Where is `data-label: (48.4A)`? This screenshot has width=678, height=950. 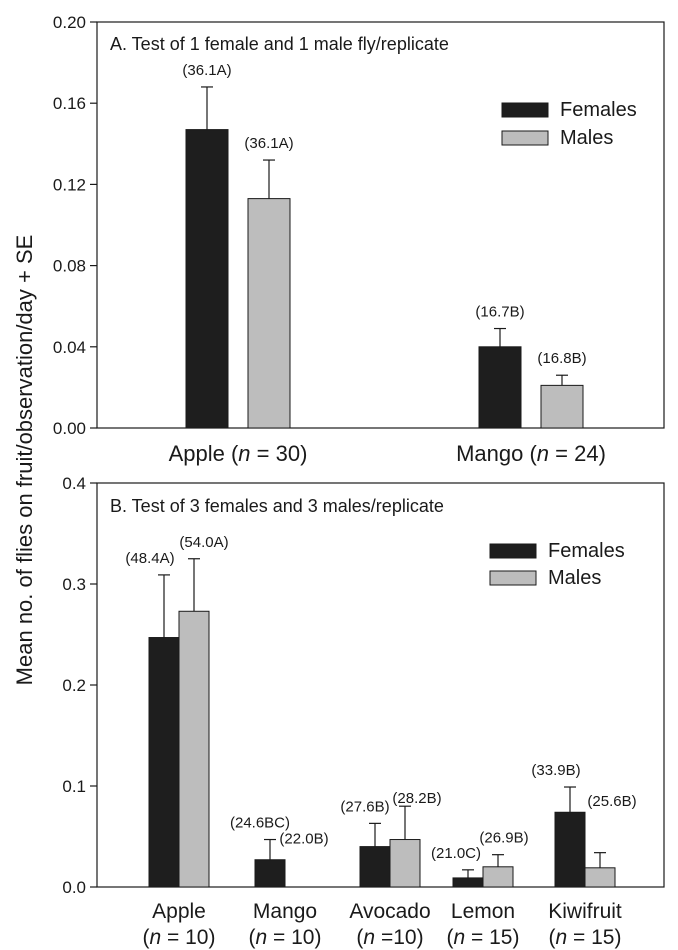 data-label: (48.4A) is located at coordinates (149, 558).